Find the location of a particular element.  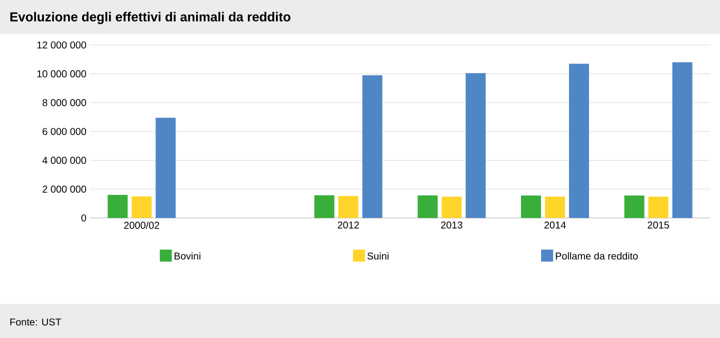

x-tick-label: 2014 is located at coordinates (555, 225).